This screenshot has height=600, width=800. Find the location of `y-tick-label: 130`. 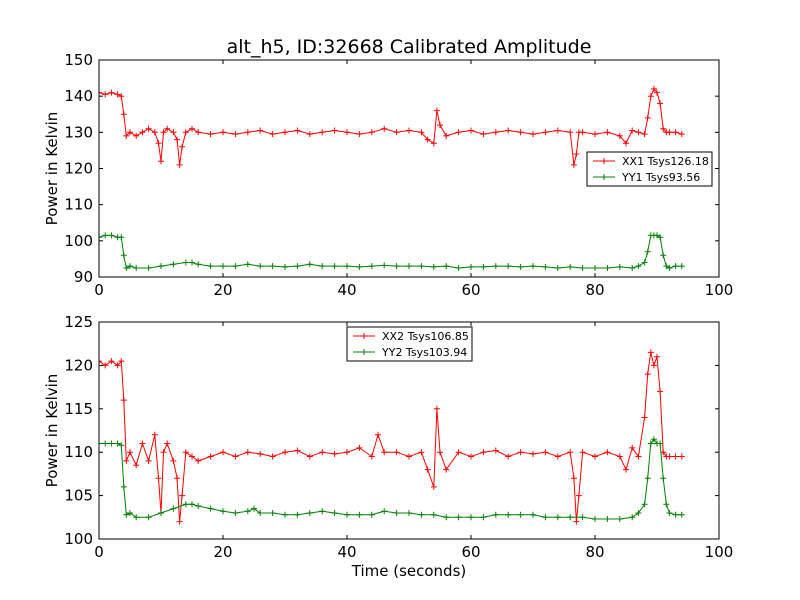

y-tick-label: 130 is located at coordinates (78, 132).